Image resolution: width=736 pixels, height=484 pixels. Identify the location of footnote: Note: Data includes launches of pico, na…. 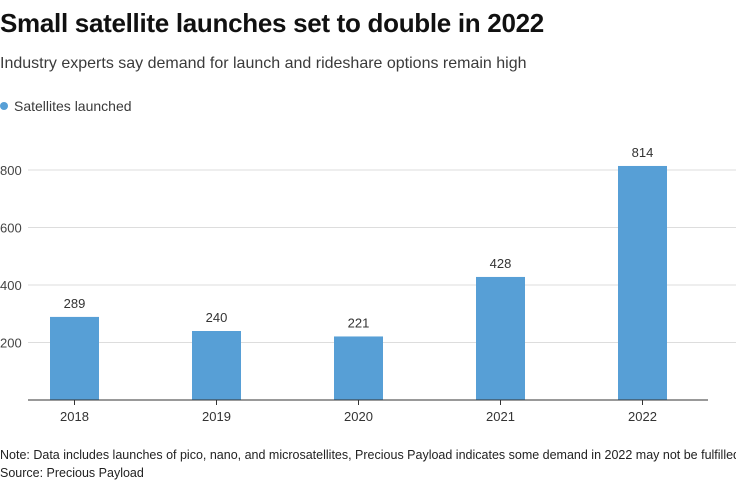
(368, 455).